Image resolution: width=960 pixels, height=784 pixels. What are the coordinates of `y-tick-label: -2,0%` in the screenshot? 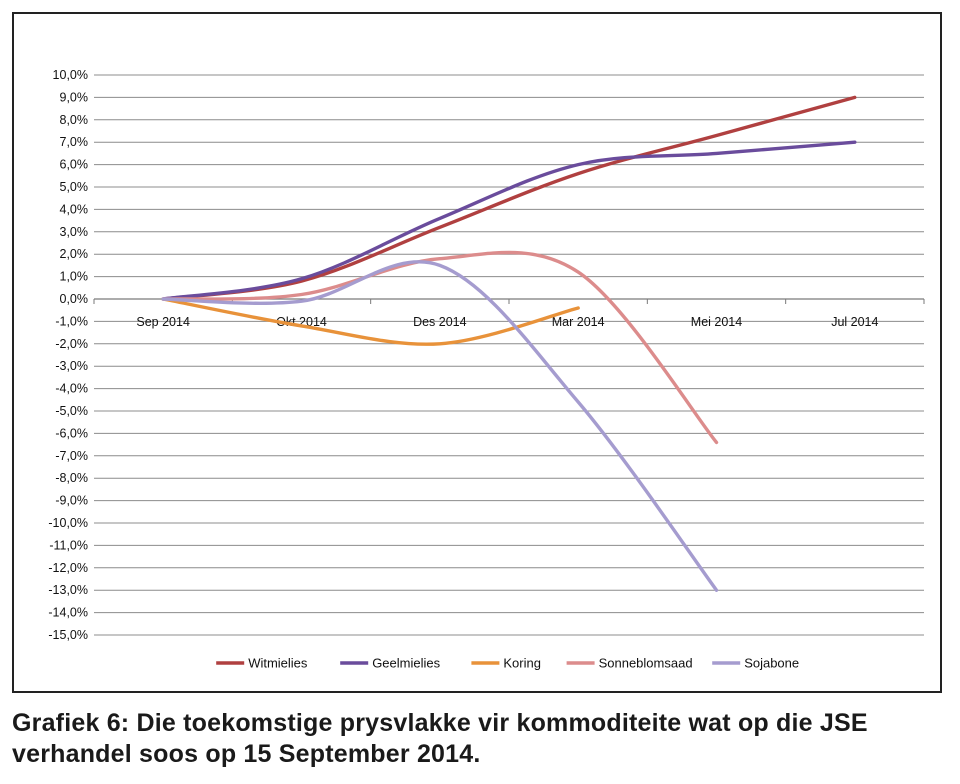 It's located at (71, 344).